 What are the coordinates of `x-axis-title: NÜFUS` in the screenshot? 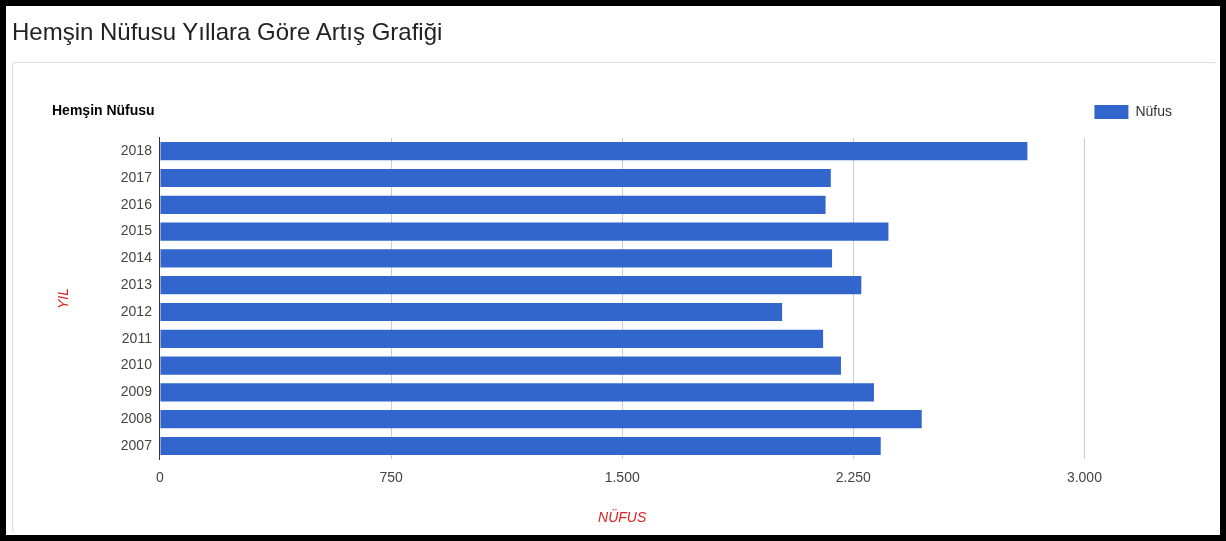 It's located at (622, 517).